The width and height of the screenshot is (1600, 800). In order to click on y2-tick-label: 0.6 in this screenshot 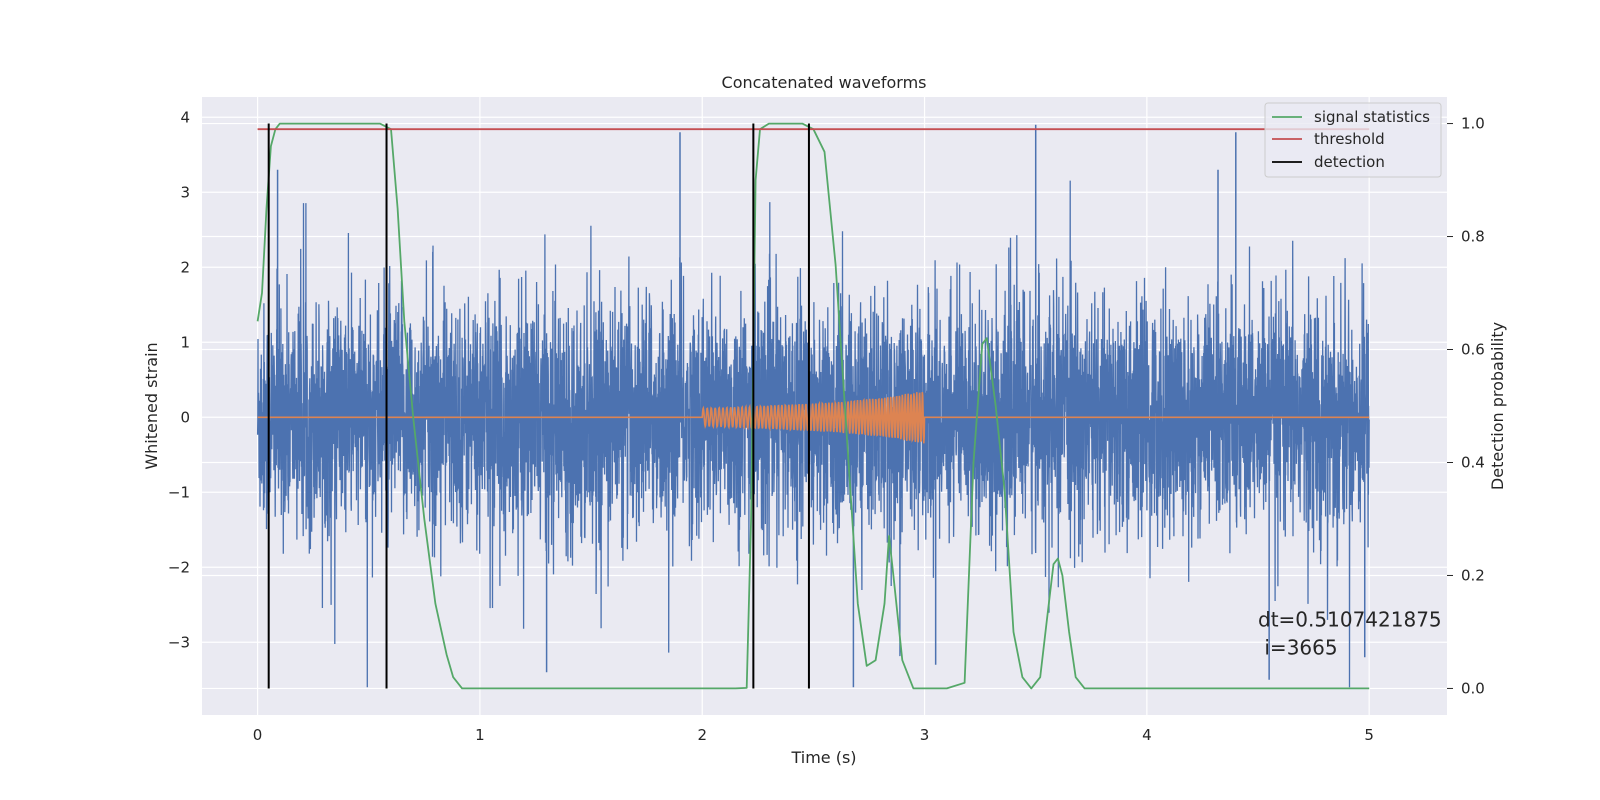, I will do `click(1473, 350)`.